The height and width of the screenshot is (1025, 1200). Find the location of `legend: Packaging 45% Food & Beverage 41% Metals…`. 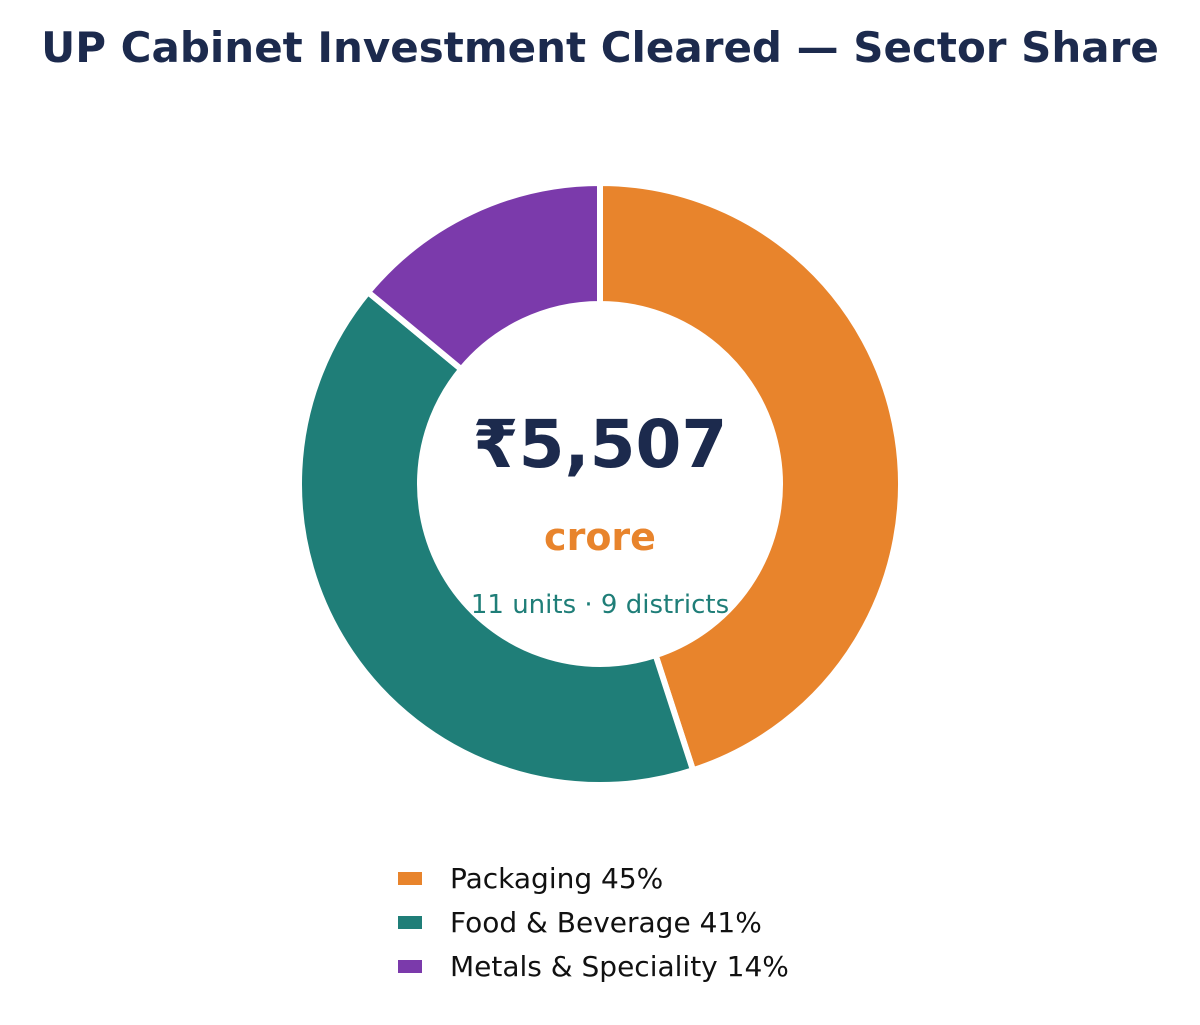

legend: Packaging 45% Food & Beverage 41% Metals… is located at coordinates (593, 922).